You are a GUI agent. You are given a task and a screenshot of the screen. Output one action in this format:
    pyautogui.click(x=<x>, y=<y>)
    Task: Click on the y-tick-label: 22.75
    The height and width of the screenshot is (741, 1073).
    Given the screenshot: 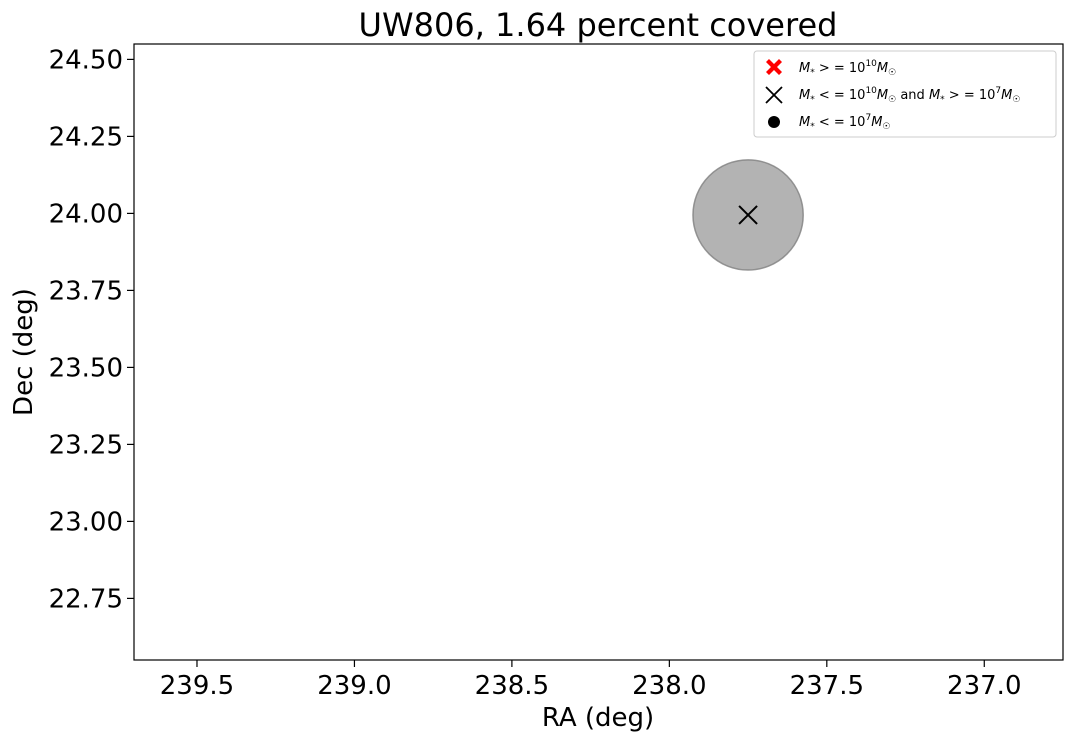 What is the action you would take?
    pyautogui.click(x=86, y=599)
    